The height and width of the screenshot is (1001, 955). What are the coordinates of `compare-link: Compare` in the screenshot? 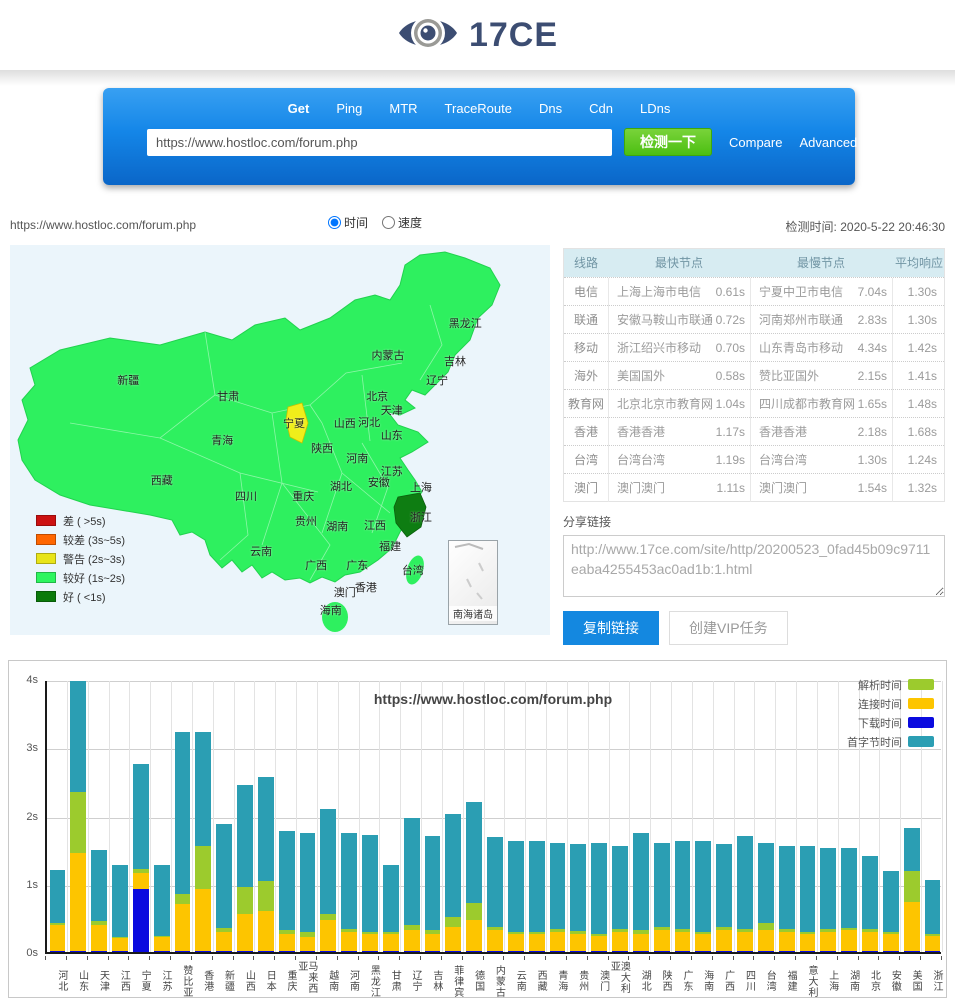 It's located at (756, 142).